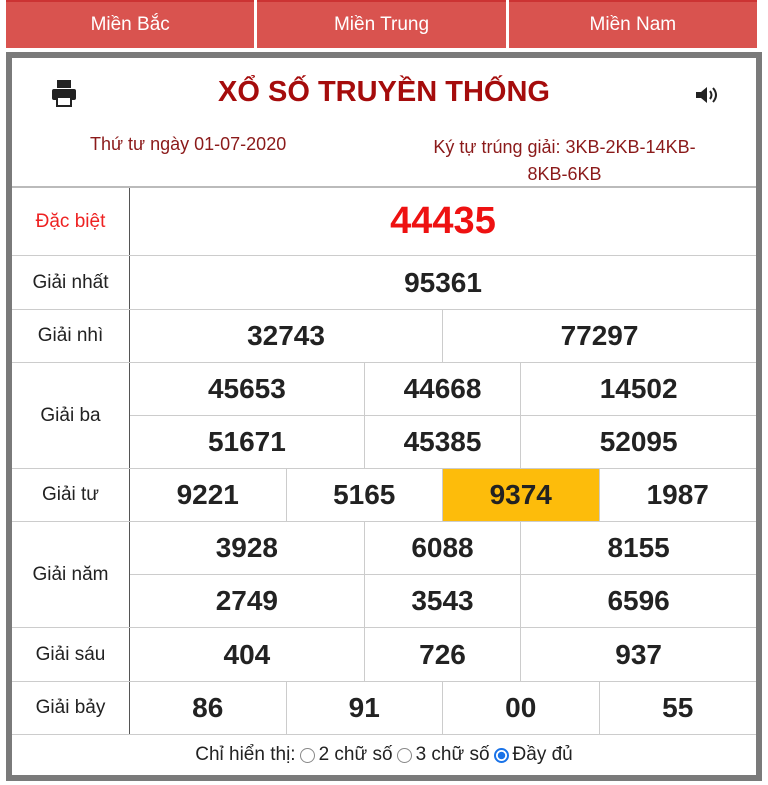 Image resolution: width=768 pixels, height=785 pixels. What do you see at coordinates (71, 336) in the screenshot?
I see `prize-label: Giải nhì` at bounding box center [71, 336].